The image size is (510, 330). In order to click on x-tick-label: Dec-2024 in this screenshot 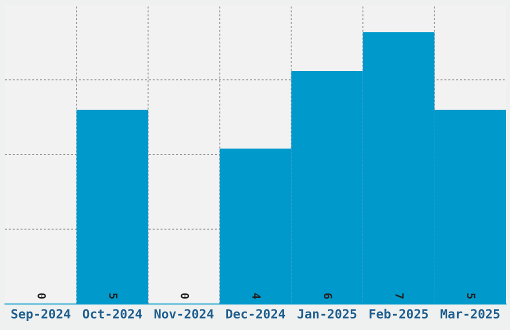, I will do `click(256, 314)`.